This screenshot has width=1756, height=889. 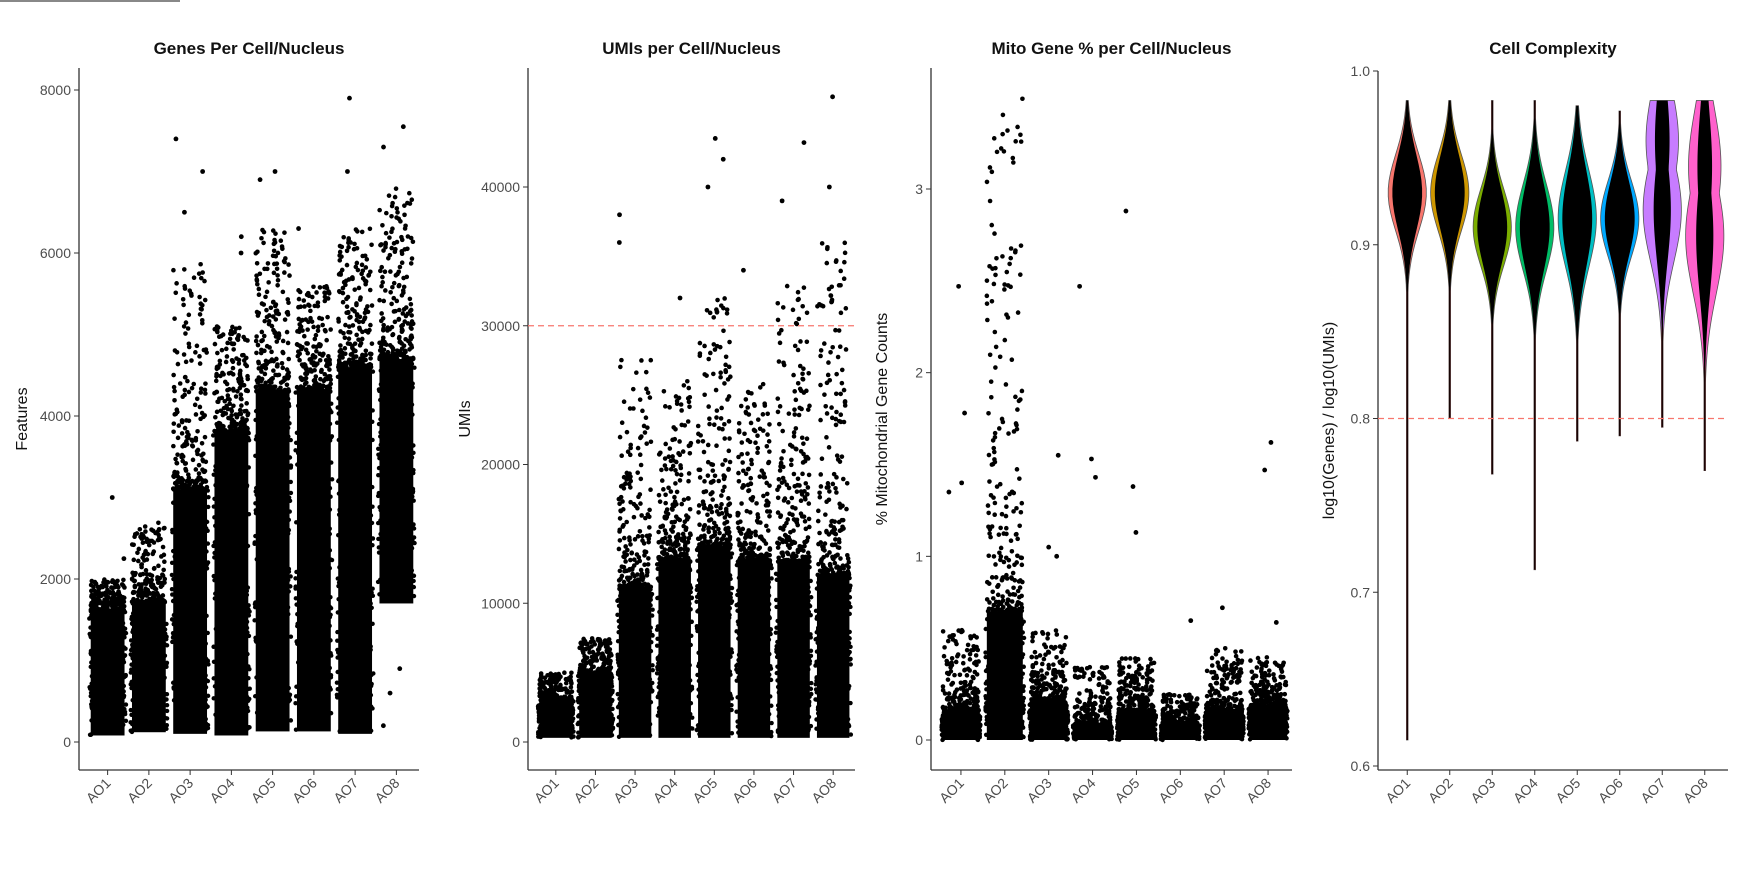 What do you see at coordinates (961, 513) in the screenshot?
I see `group-AO1` at bounding box center [961, 513].